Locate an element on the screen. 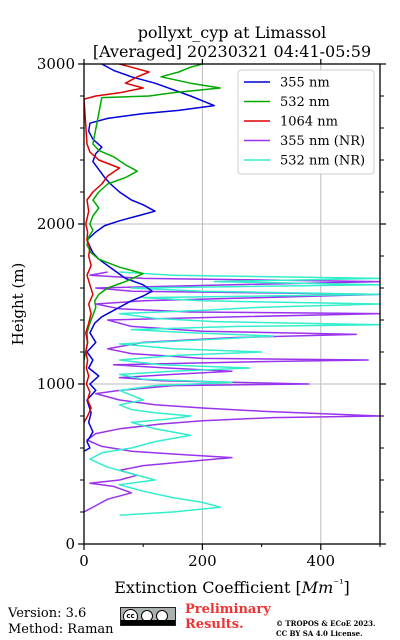  legend-box is located at coordinates (306, 122).